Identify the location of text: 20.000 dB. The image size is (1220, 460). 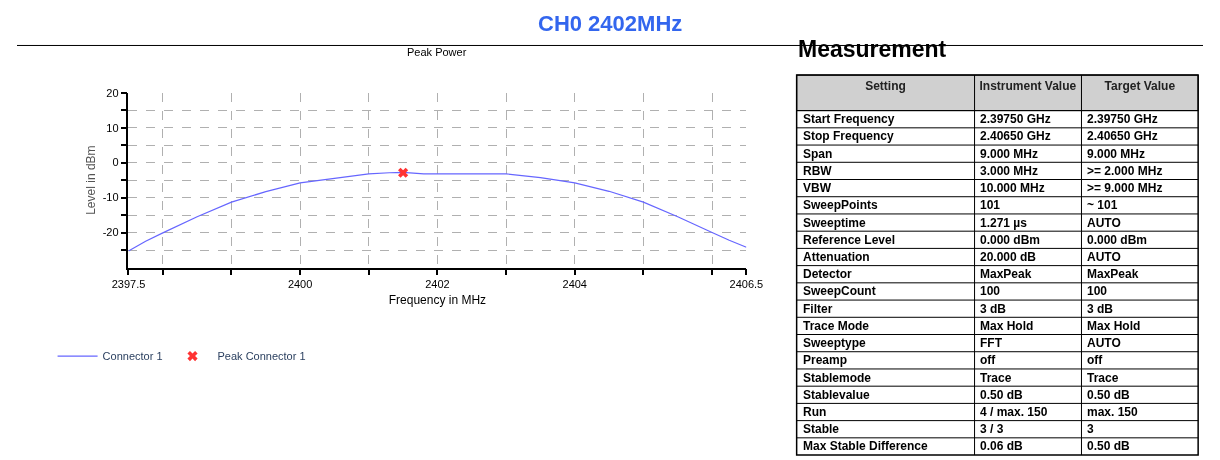
(1008, 257).